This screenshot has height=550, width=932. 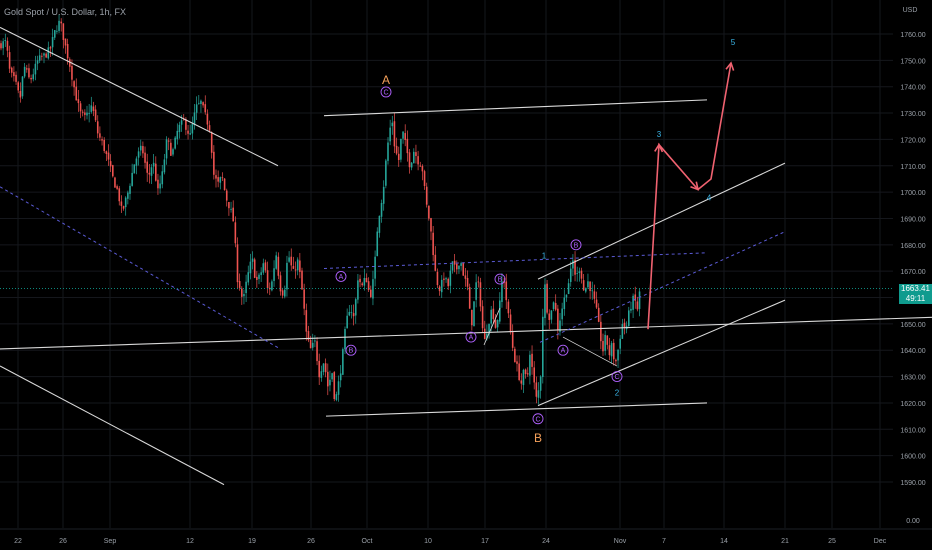 I want to click on x-tick-label: 17, so click(x=485, y=541).